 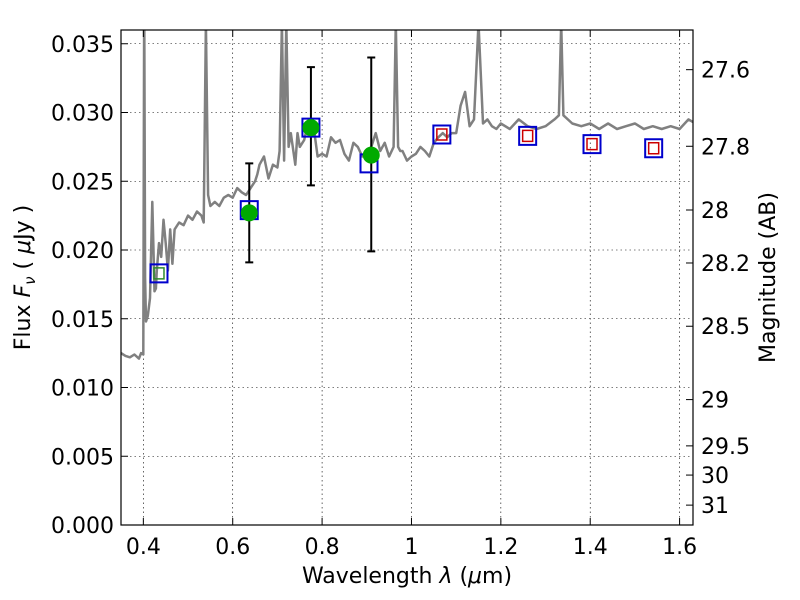 What do you see at coordinates (82, 320) in the screenshot?
I see `y-tick-label: 0.015` at bounding box center [82, 320].